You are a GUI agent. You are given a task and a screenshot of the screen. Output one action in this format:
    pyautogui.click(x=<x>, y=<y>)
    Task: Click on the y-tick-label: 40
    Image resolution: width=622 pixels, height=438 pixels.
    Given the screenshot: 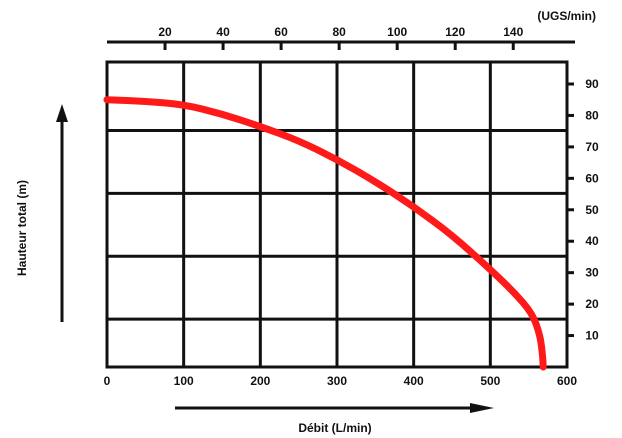 What is the action you would take?
    pyautogui.click(x=592, y=241)
    